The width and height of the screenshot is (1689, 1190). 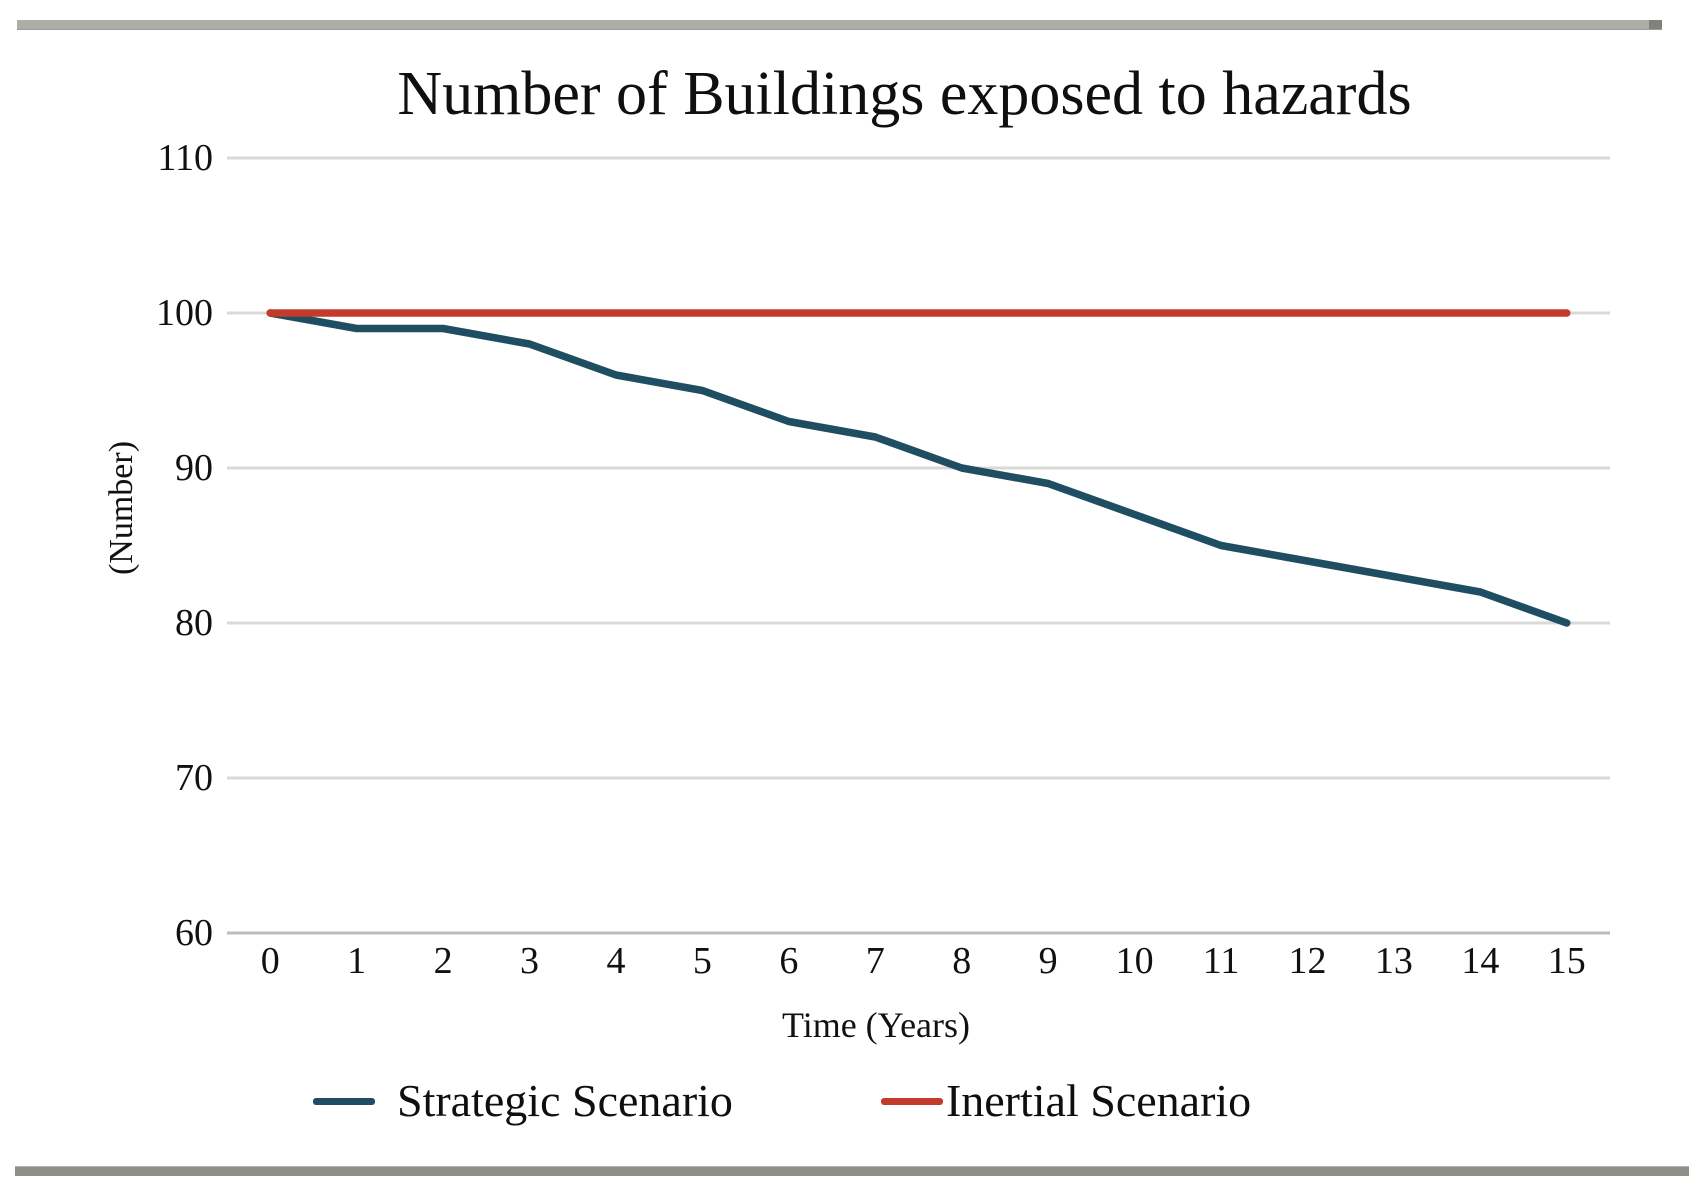 What do you see at coordinates (1566, 961) in the screenshot?
I see `x-tick-label-15: 15` at bounding box center [1566, 961].